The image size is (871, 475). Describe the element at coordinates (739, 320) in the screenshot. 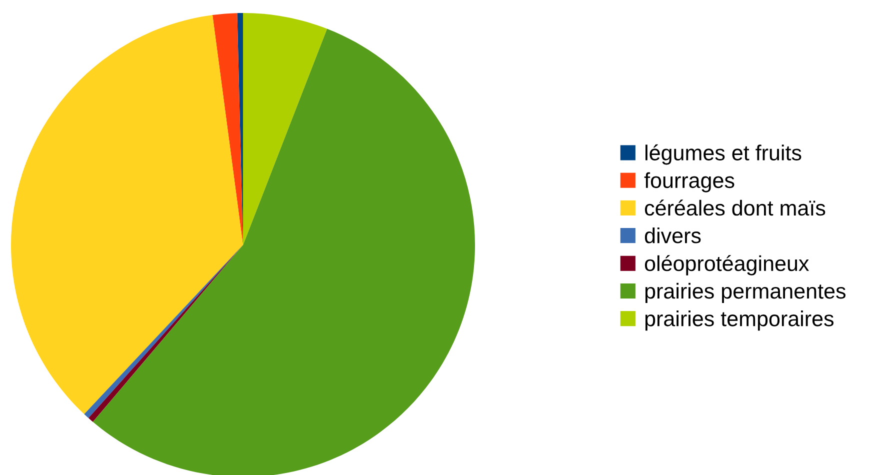

I see `legend-label: prairies temporaires` at that location.